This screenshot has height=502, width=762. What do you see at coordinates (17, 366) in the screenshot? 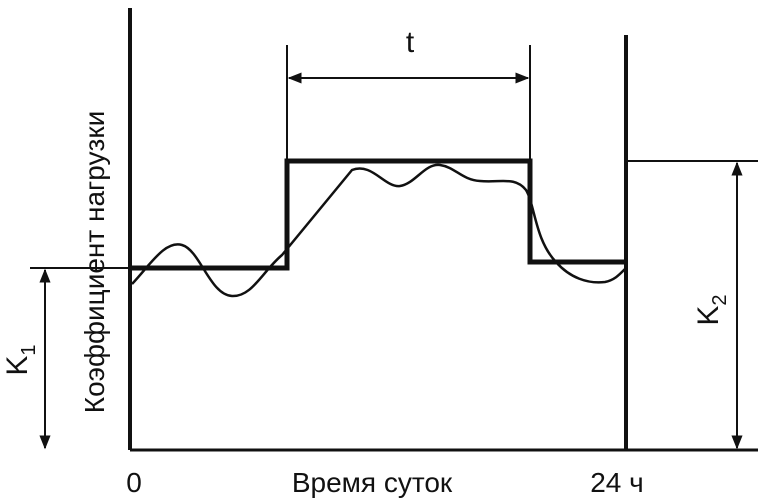
I see `k1-label-base: K` at bounding box center [17, 366].